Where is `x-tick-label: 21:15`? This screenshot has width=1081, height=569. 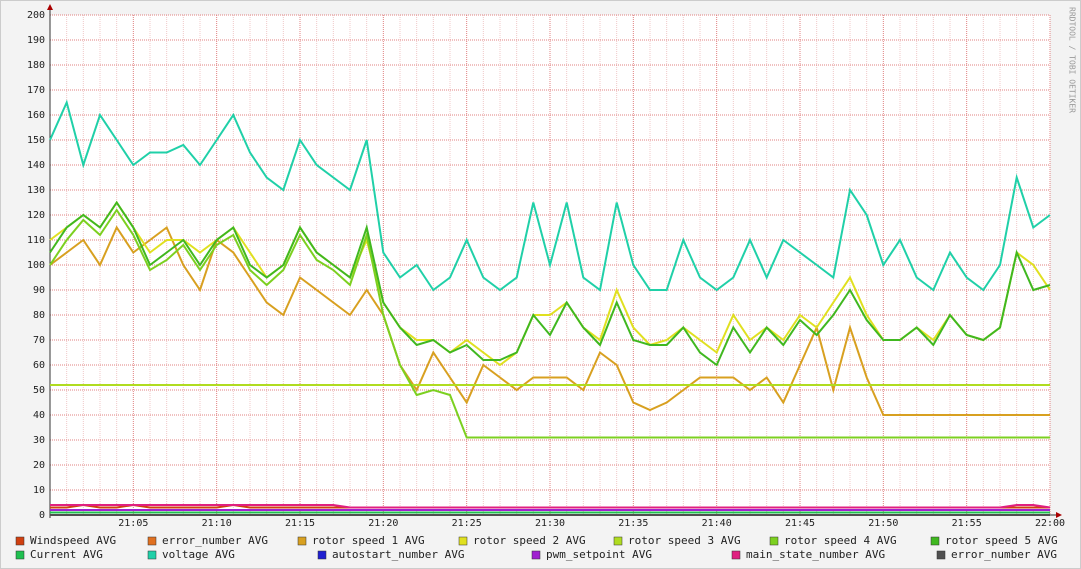 x-tick-label: 21:15 is located at coordinates (300, 523).